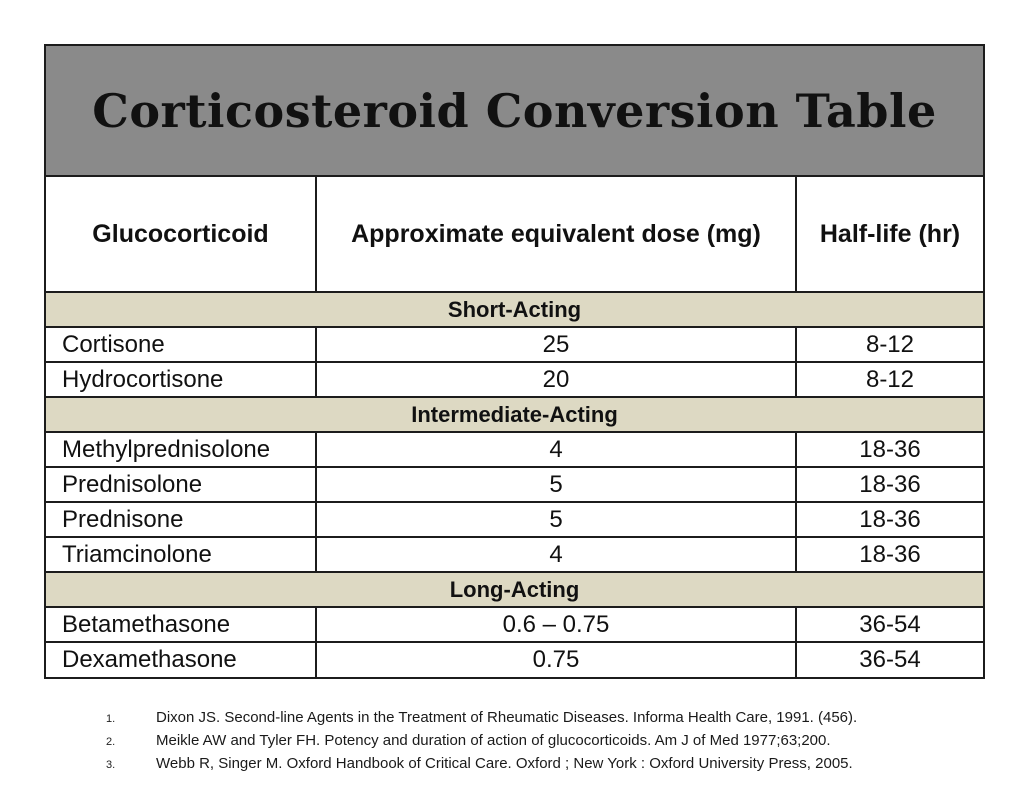 This screenshot has width=1023, height=789. Describe the element at coordinates (556, 624) in the screenshot. I see `dose-cell: 0.6 – 0.75` at that location.